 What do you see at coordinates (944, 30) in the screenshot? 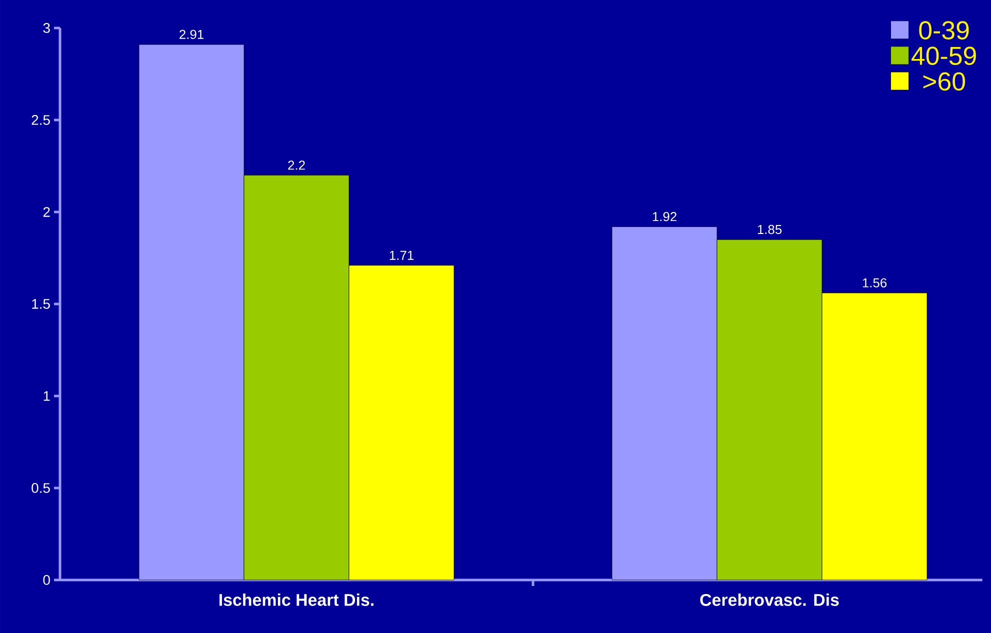
I see `legend-label: 0-39` at bounding box center [944, 30].